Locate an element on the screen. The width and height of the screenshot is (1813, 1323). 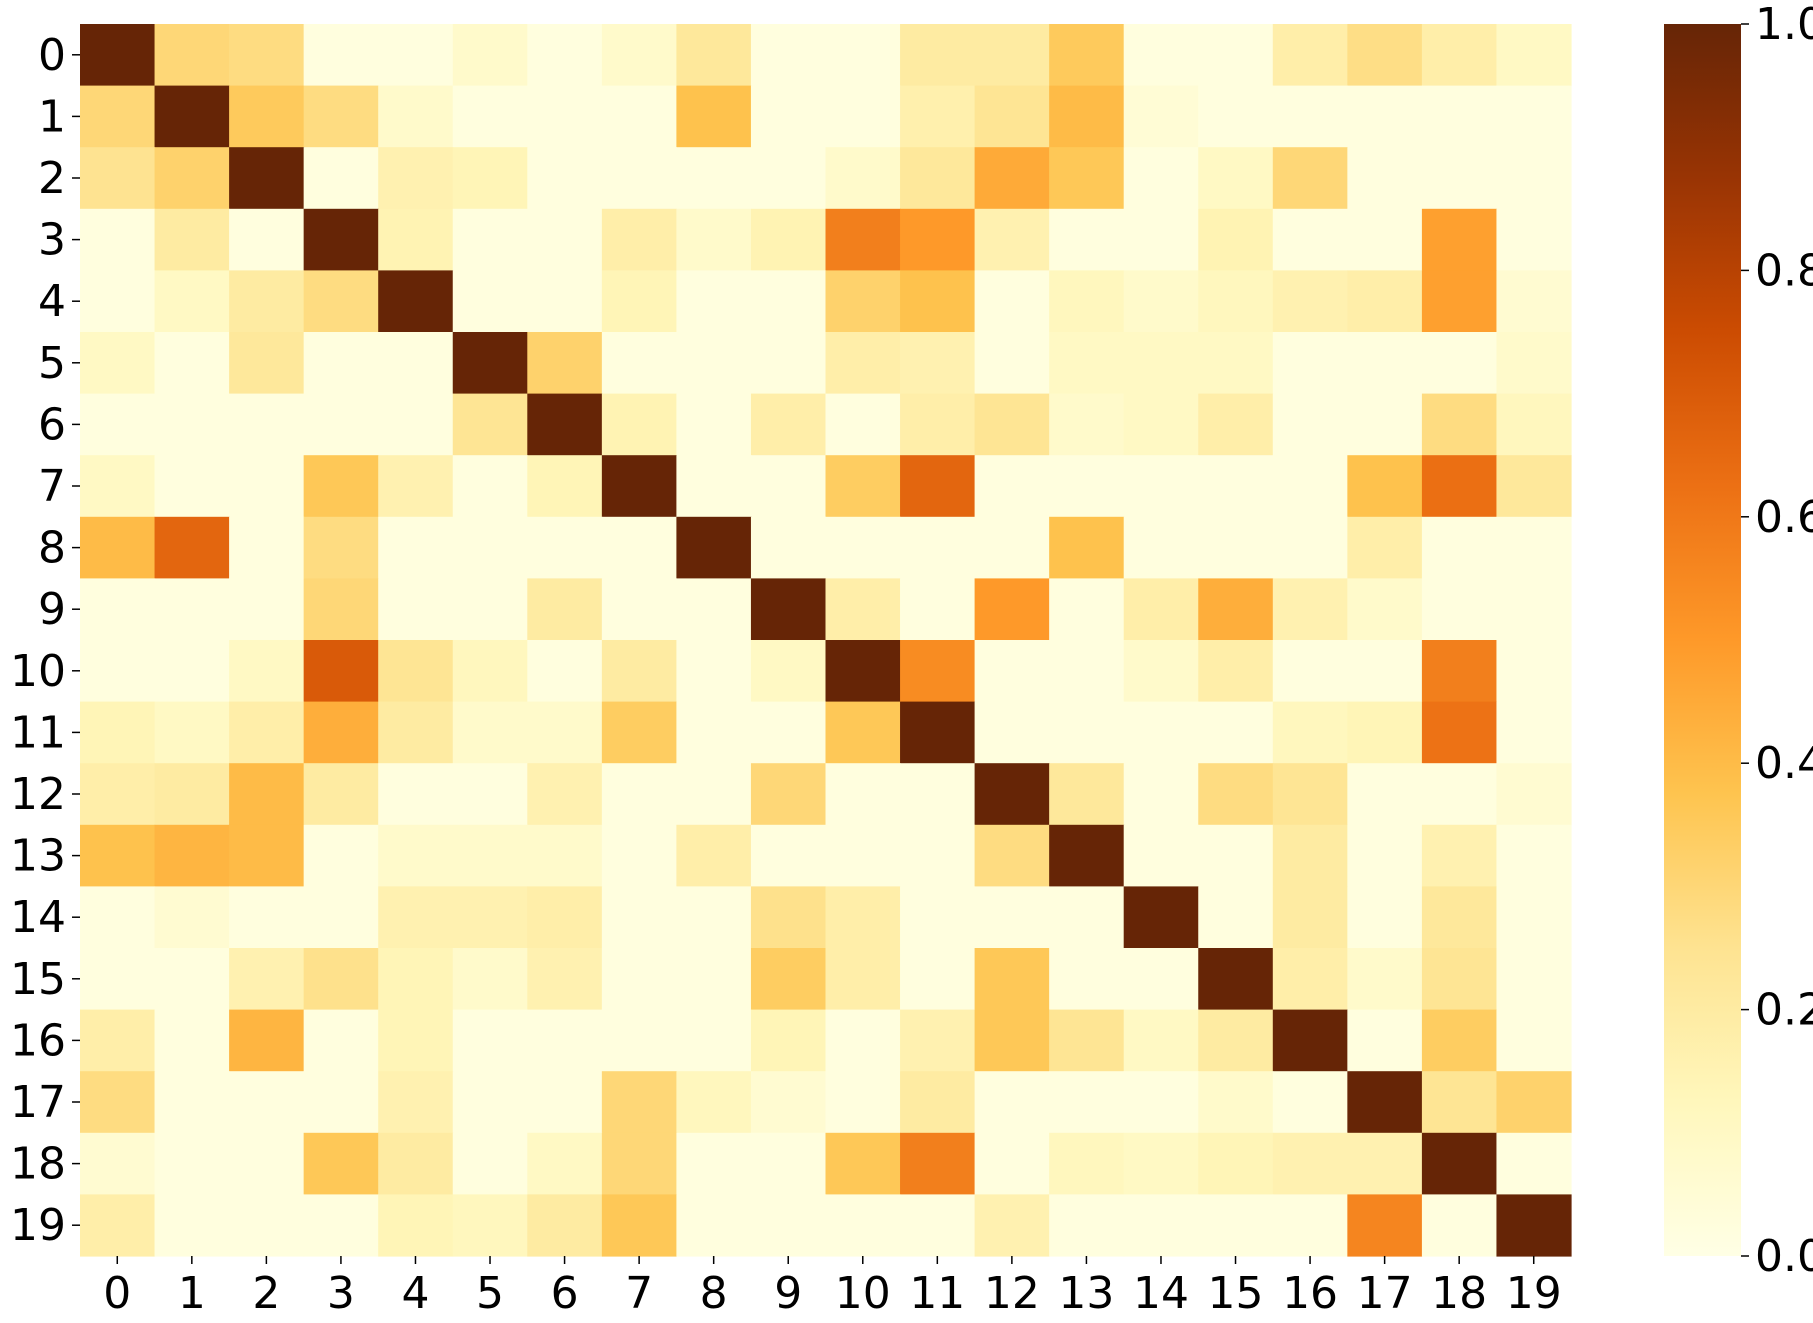
heatmap-cell-r18-c3 is located at coordinates (341, 1163).